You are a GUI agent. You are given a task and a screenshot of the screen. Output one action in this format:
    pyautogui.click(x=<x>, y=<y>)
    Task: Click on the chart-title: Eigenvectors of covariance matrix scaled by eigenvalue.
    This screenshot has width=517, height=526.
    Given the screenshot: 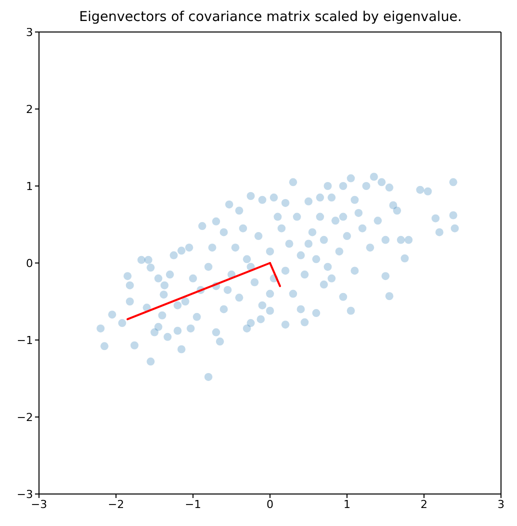 What is the action you would take?
    pyautogui.click(x=270, y=17)
    